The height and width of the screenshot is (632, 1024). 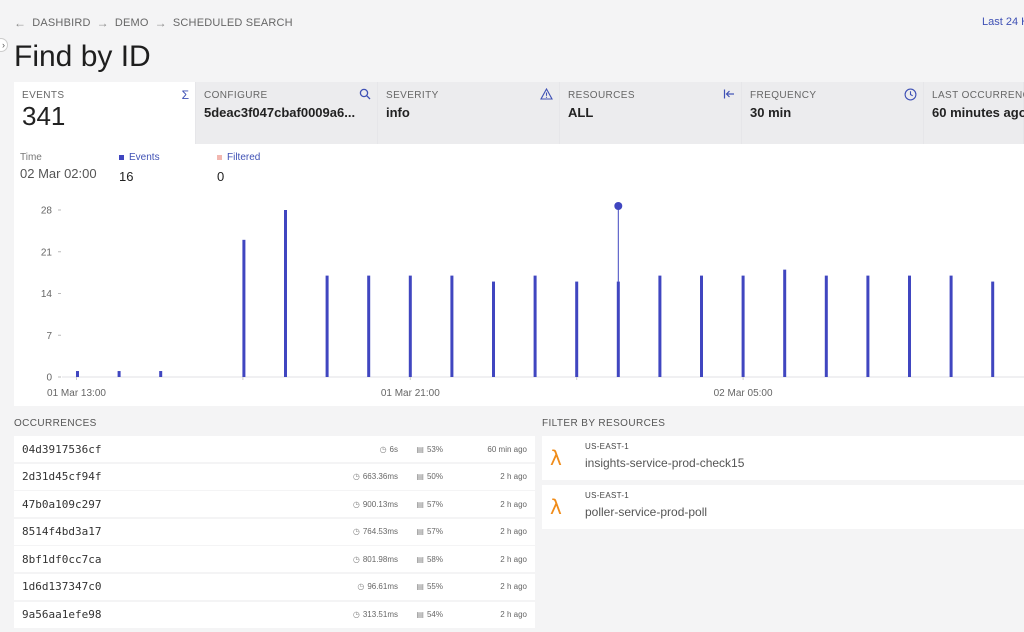 What do you see at coordinates (20, 23) in the screenshot?
I see `arrow-left-icon: ←` at bounding box center [20, 23].